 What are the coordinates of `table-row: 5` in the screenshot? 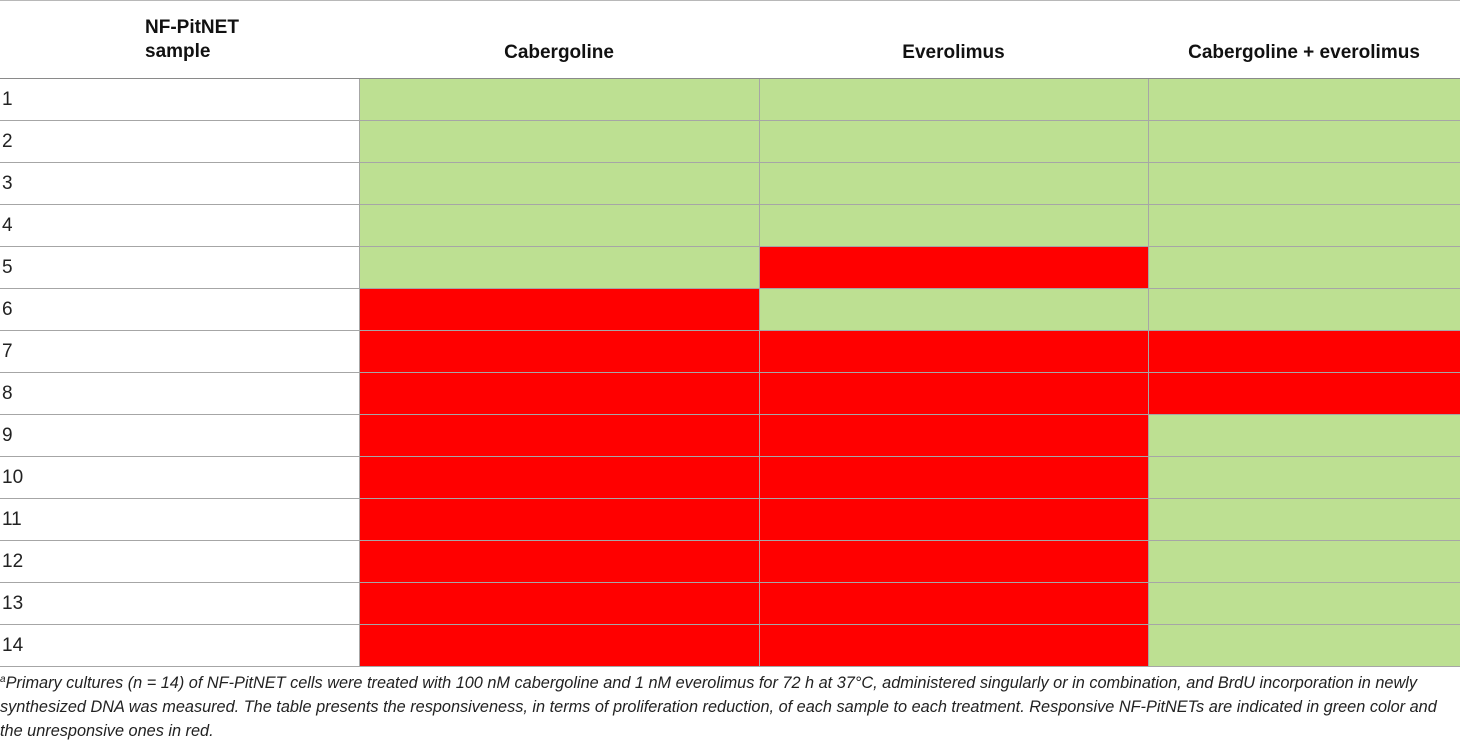 It's located at (730, 267).